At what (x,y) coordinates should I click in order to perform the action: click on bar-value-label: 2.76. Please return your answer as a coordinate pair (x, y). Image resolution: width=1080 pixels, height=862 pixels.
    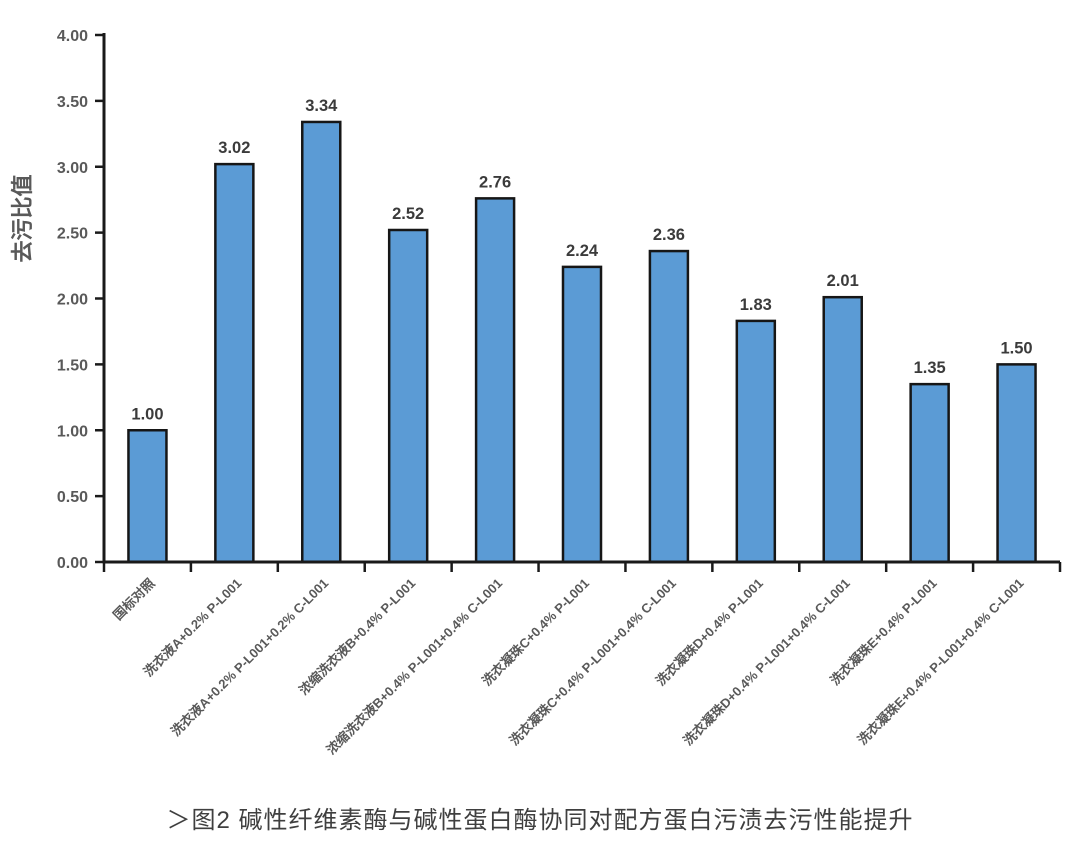
    Looking at the image, I should click on (495, 182).